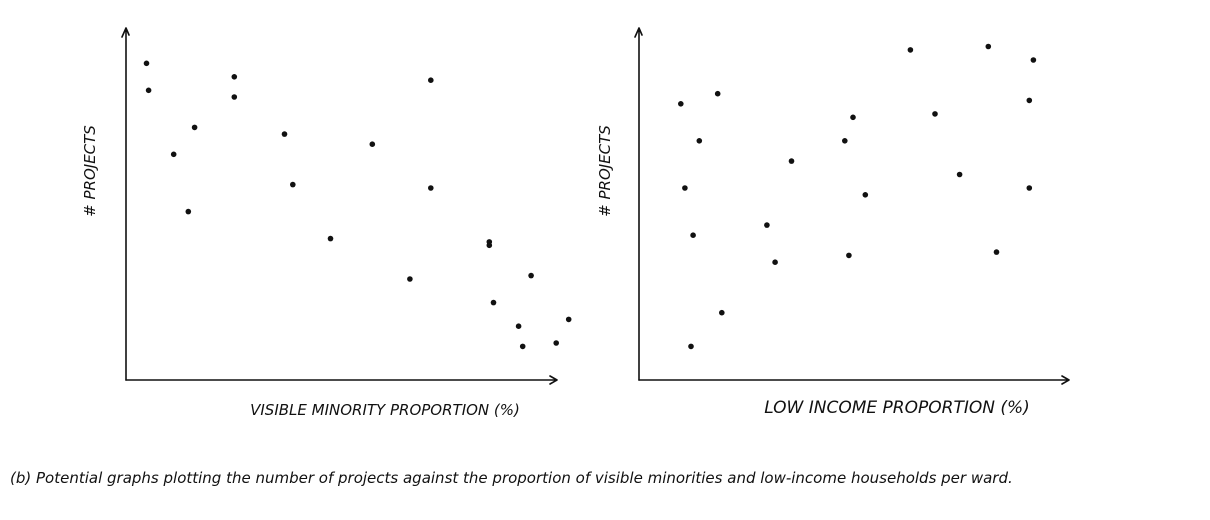 This screenshot has width=1210, height=520. Describe the element at coordinates (385, 410) in the screenshot. I see `x-axis-label-left: VISIBLE MINORITY PROPORTION (%)` at that location.